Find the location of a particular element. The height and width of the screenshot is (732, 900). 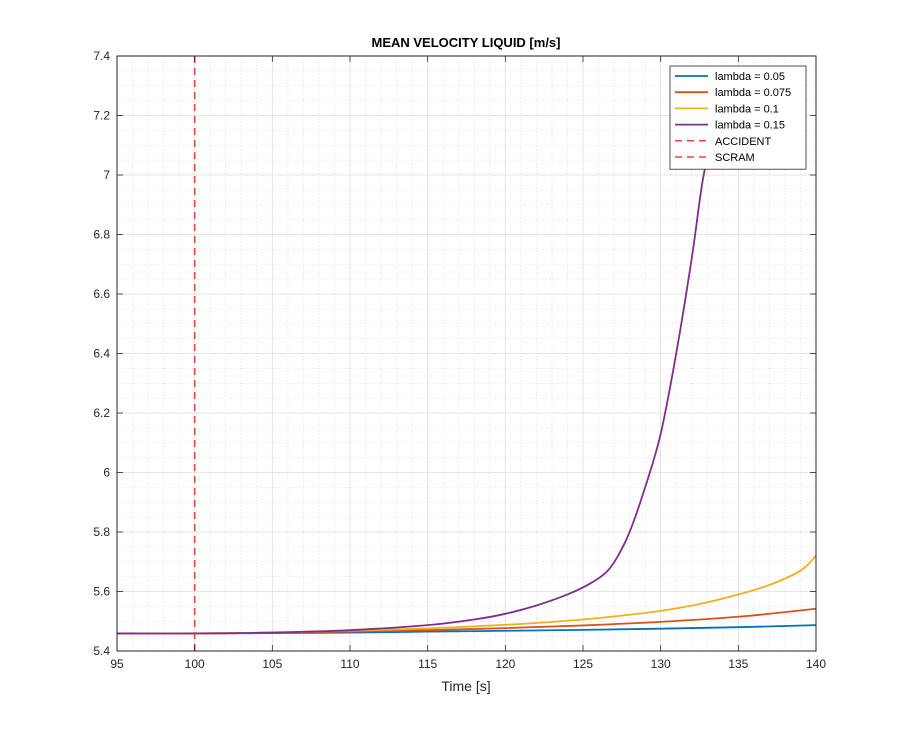

legend-label: lambda = 0.15 is located at coordinates (750, 126).